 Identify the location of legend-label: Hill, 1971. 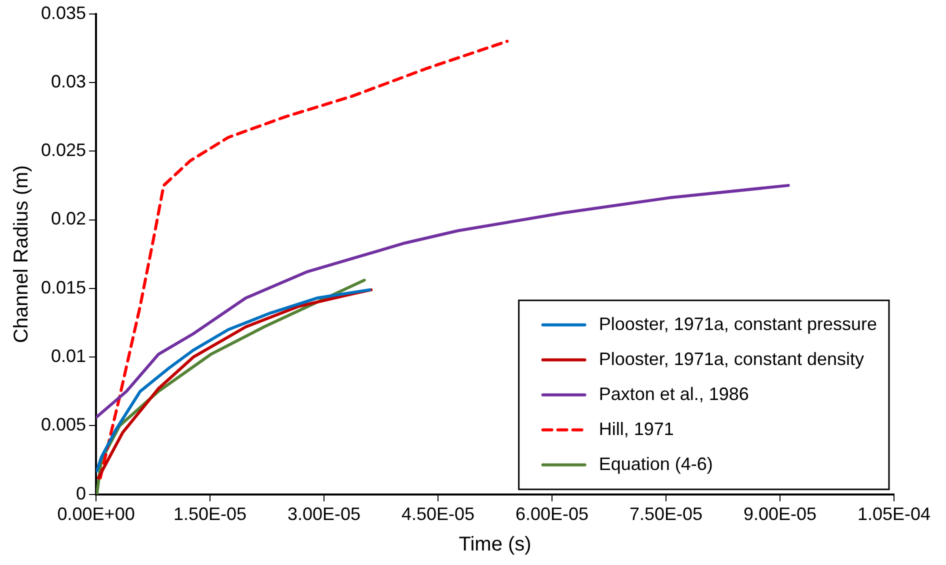
(636, 428).